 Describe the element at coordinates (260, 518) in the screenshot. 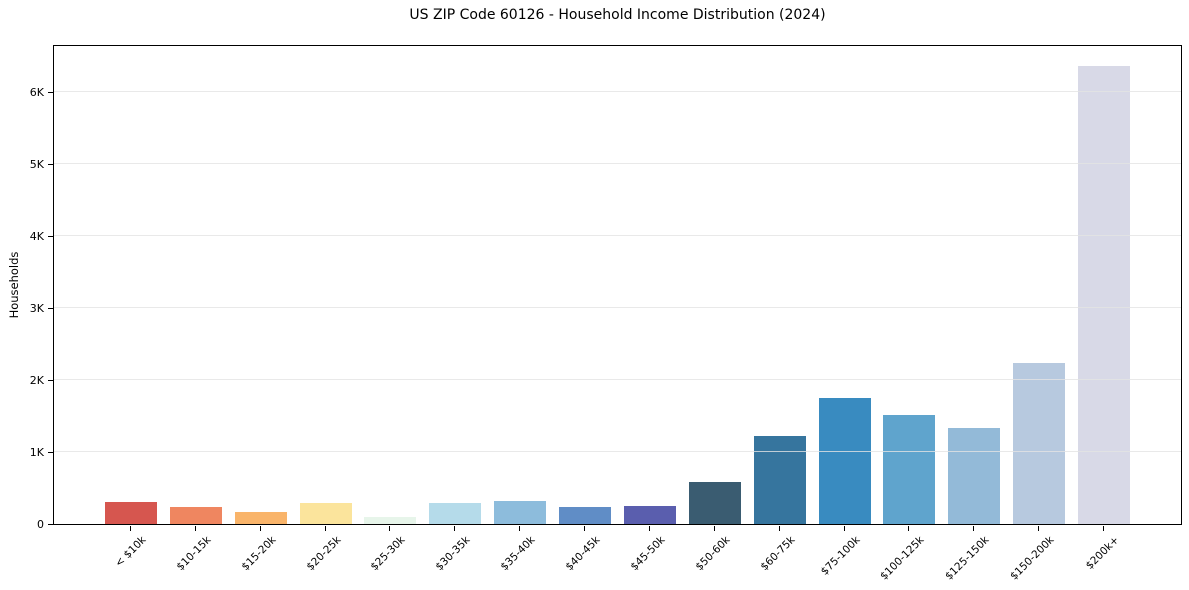

I see `bar-$15-20k` at that location.